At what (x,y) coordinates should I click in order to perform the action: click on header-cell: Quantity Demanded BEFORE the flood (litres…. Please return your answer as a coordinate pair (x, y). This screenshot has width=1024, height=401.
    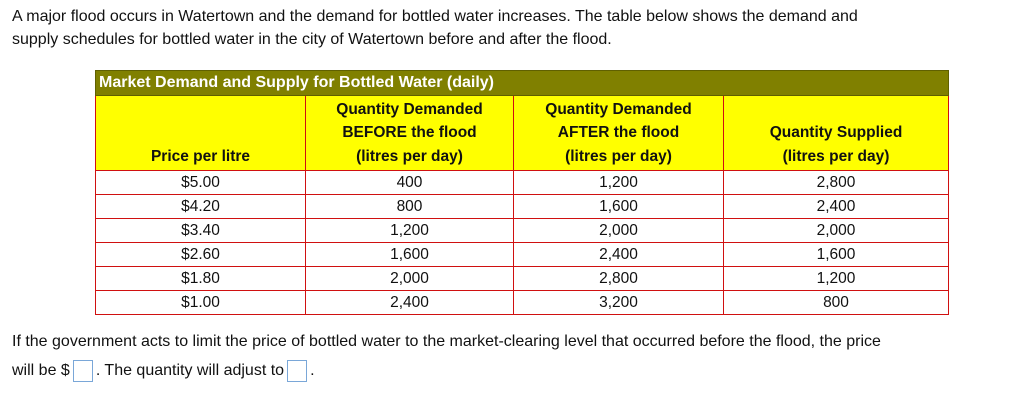
    Looking at the image, I should click on (409, 133).